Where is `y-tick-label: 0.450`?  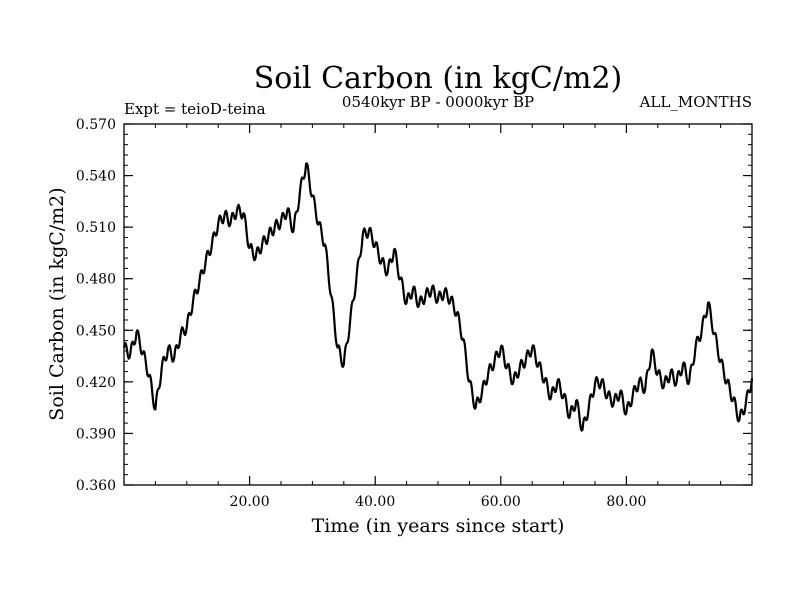 y-tick-label: 0.450 is located at coordinates (96, 331).